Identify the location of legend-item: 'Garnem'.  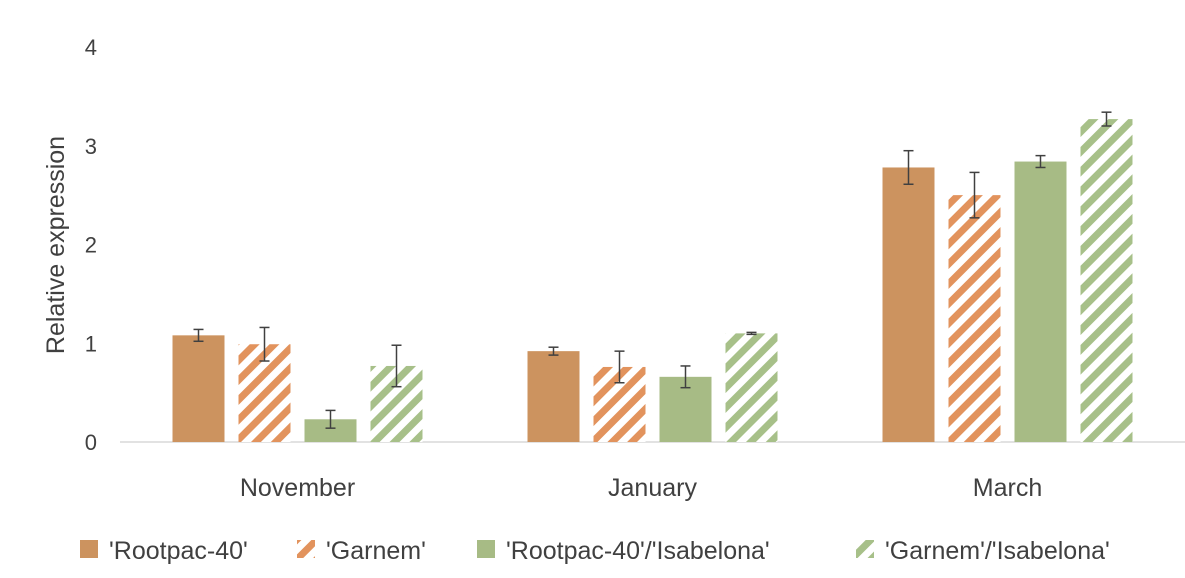
(361, 551).